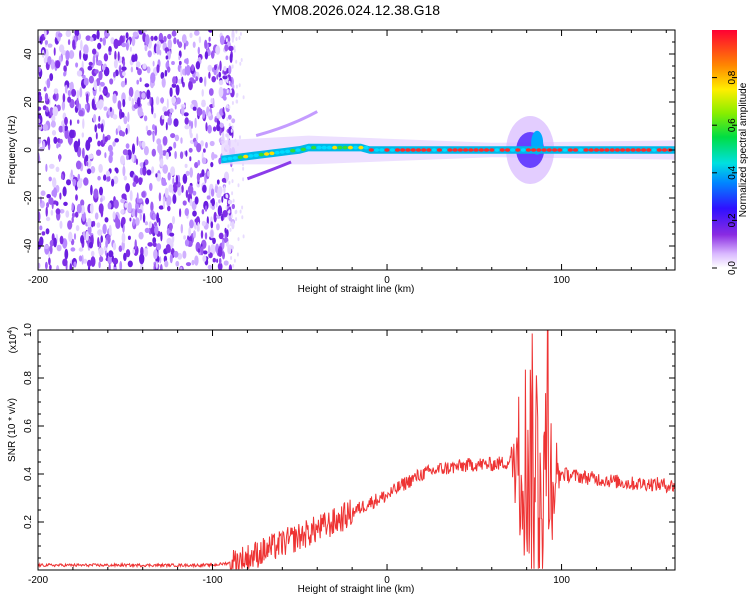  Describe the element at coordinates (28, 474) in the screenshot. I see `y-tick-label: 0.4` at that location.